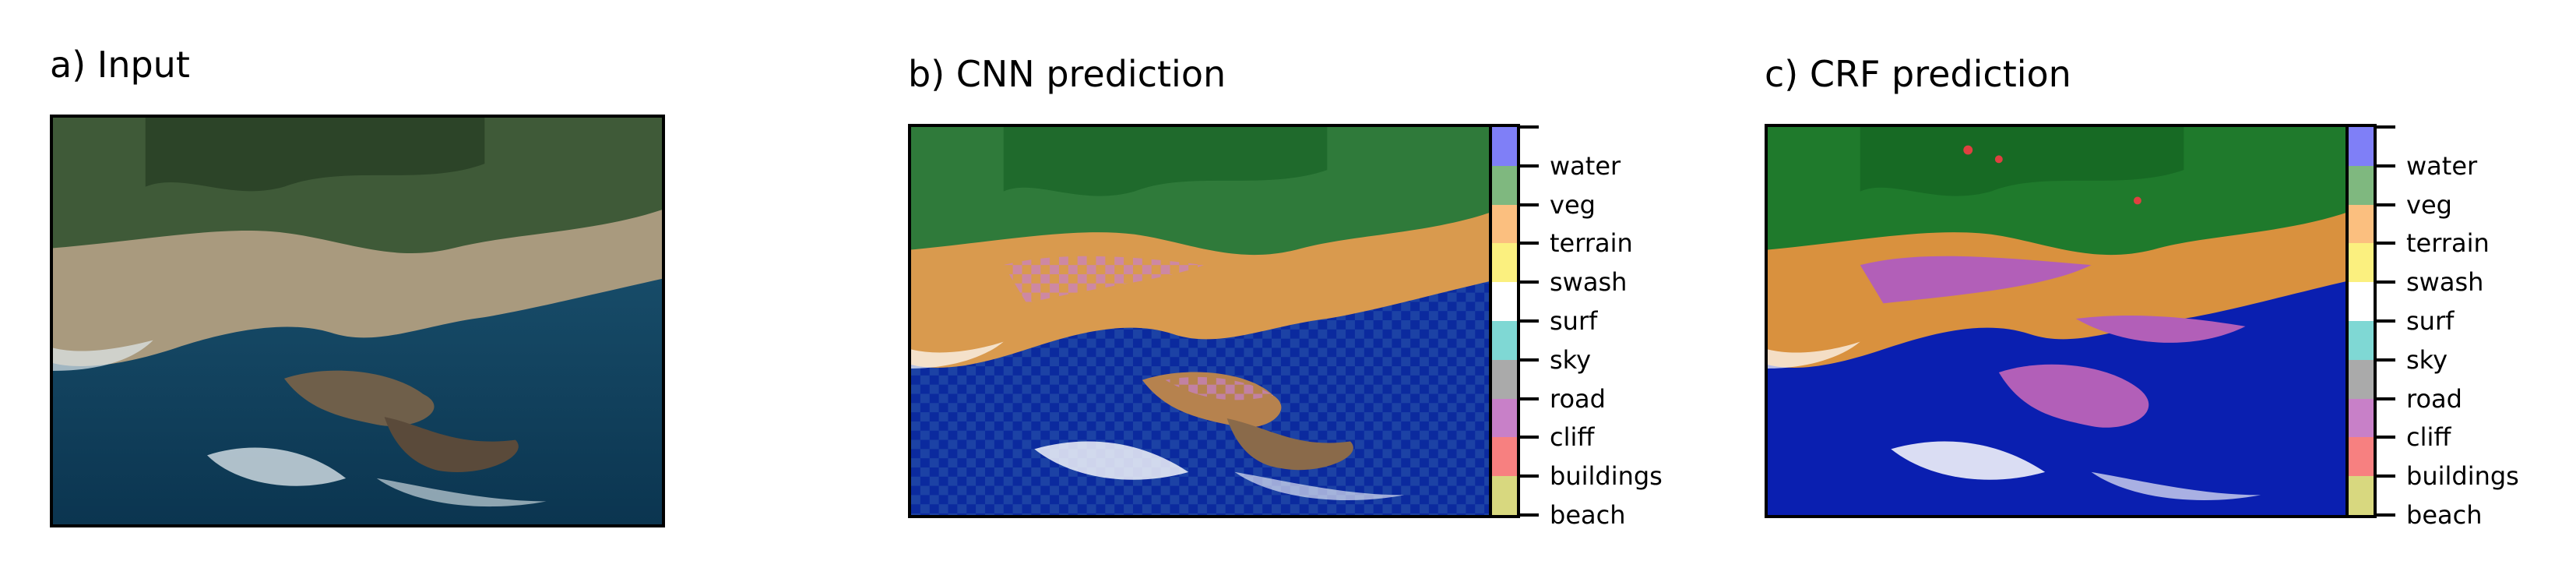  What do you see at coordinates (2361, 185) in the screenshot?
I see `crf-colorbar-swatch-veg` at bounding box center [2361, 185].